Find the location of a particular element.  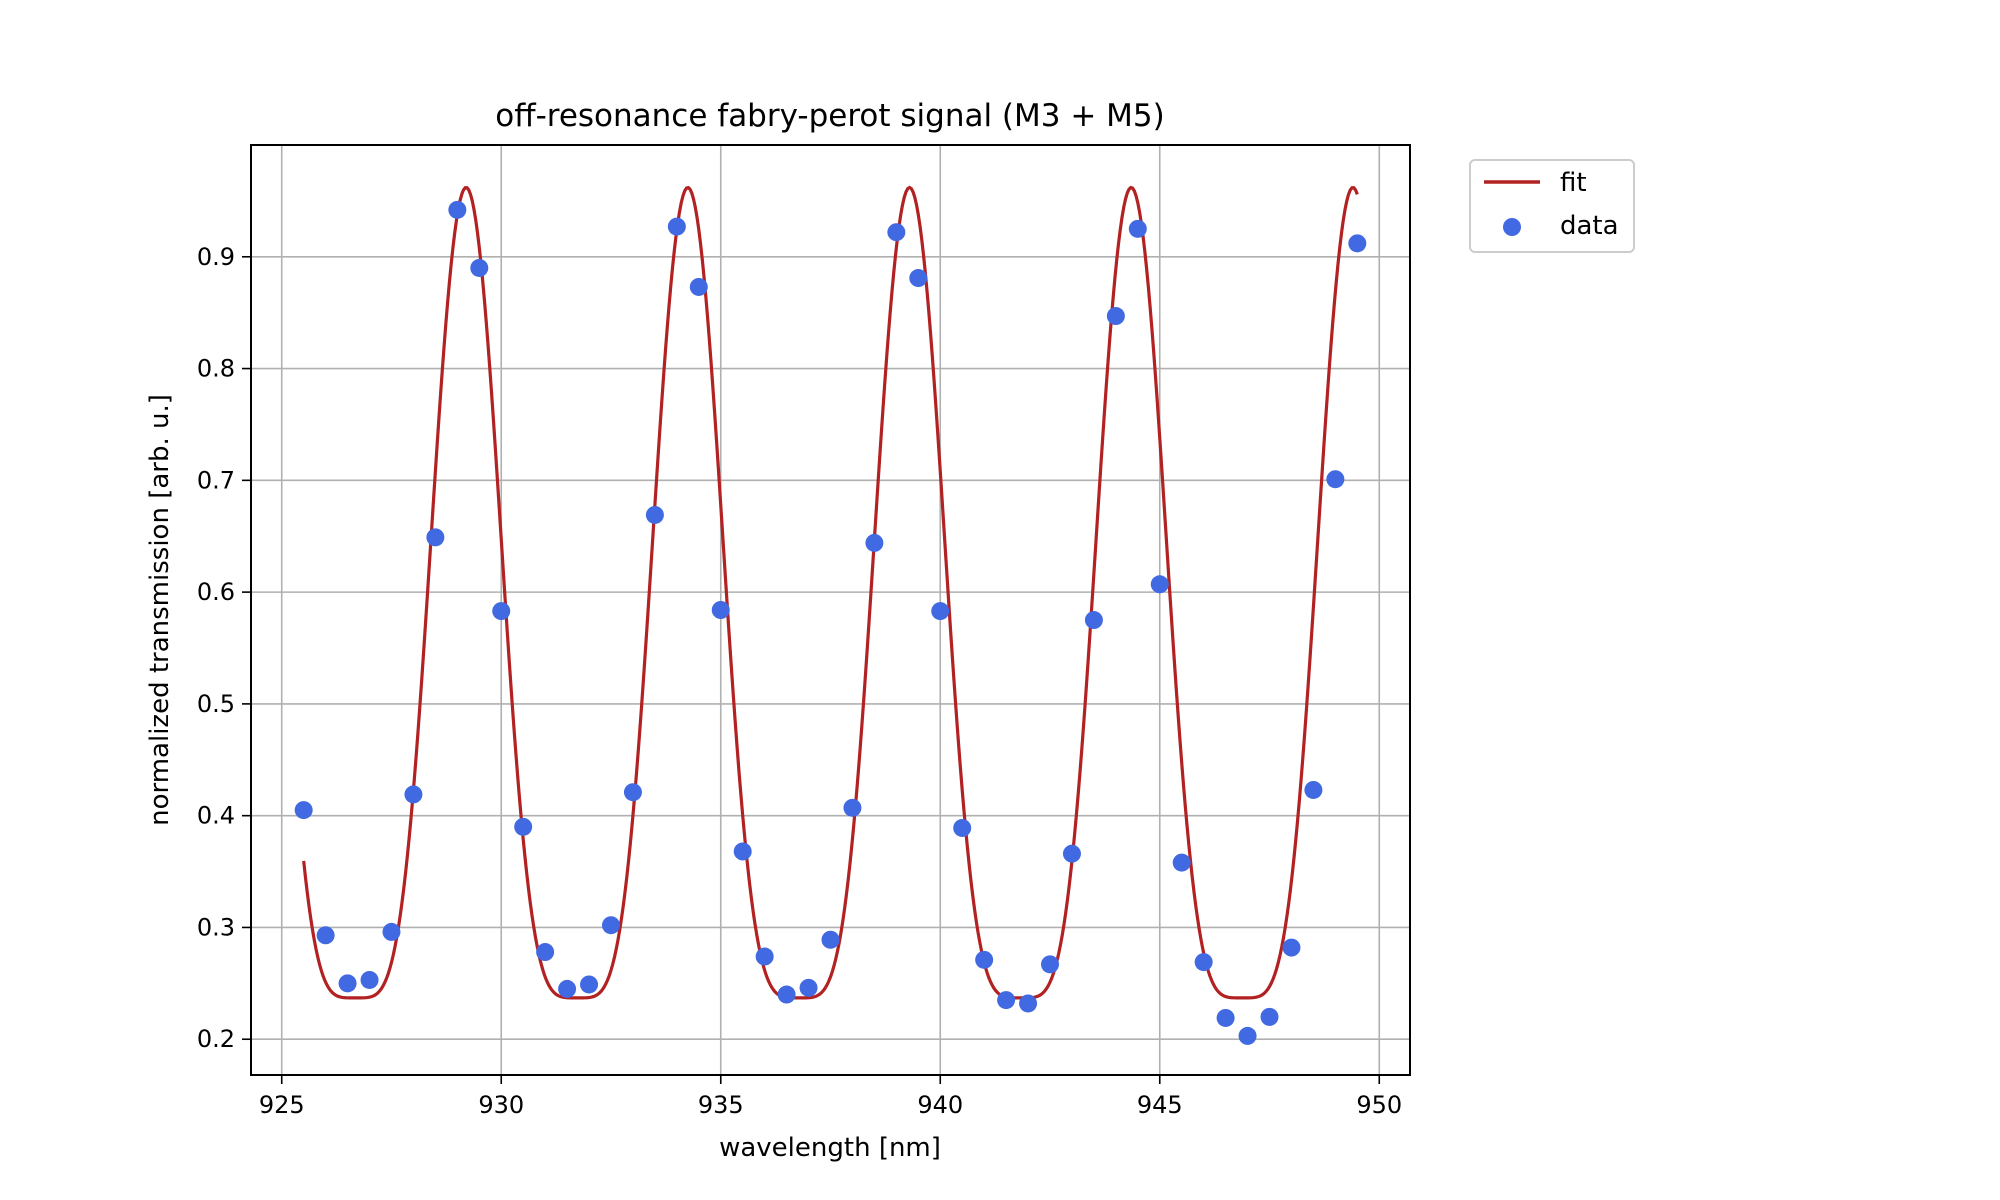

x-tick-label: 925 is located at coordinates (282, 1105).